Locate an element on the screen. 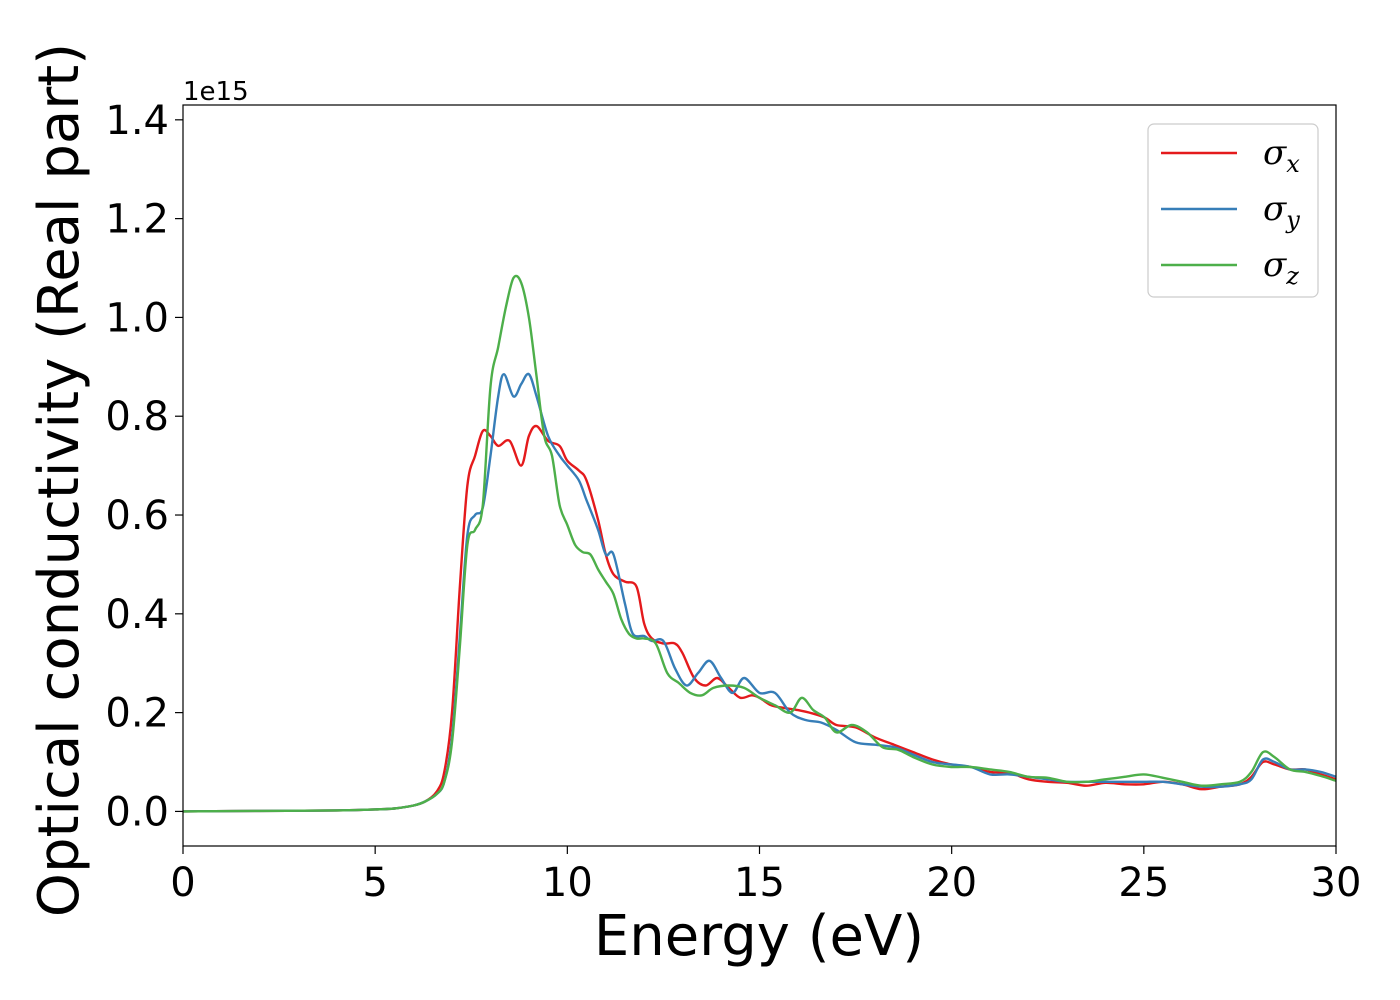  legend-label-x: σx is located at coordinates (1281, 155).